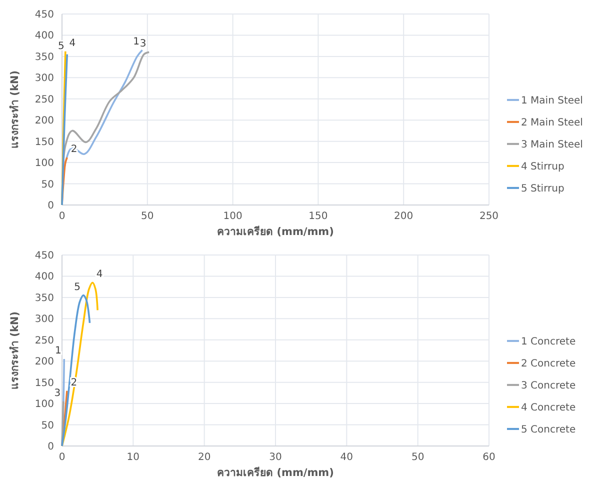  What do you see at coordinates (552, 100) in the screenshot?
I see `legend-label: 1 Main Steel` at bounding box center [552, 100].